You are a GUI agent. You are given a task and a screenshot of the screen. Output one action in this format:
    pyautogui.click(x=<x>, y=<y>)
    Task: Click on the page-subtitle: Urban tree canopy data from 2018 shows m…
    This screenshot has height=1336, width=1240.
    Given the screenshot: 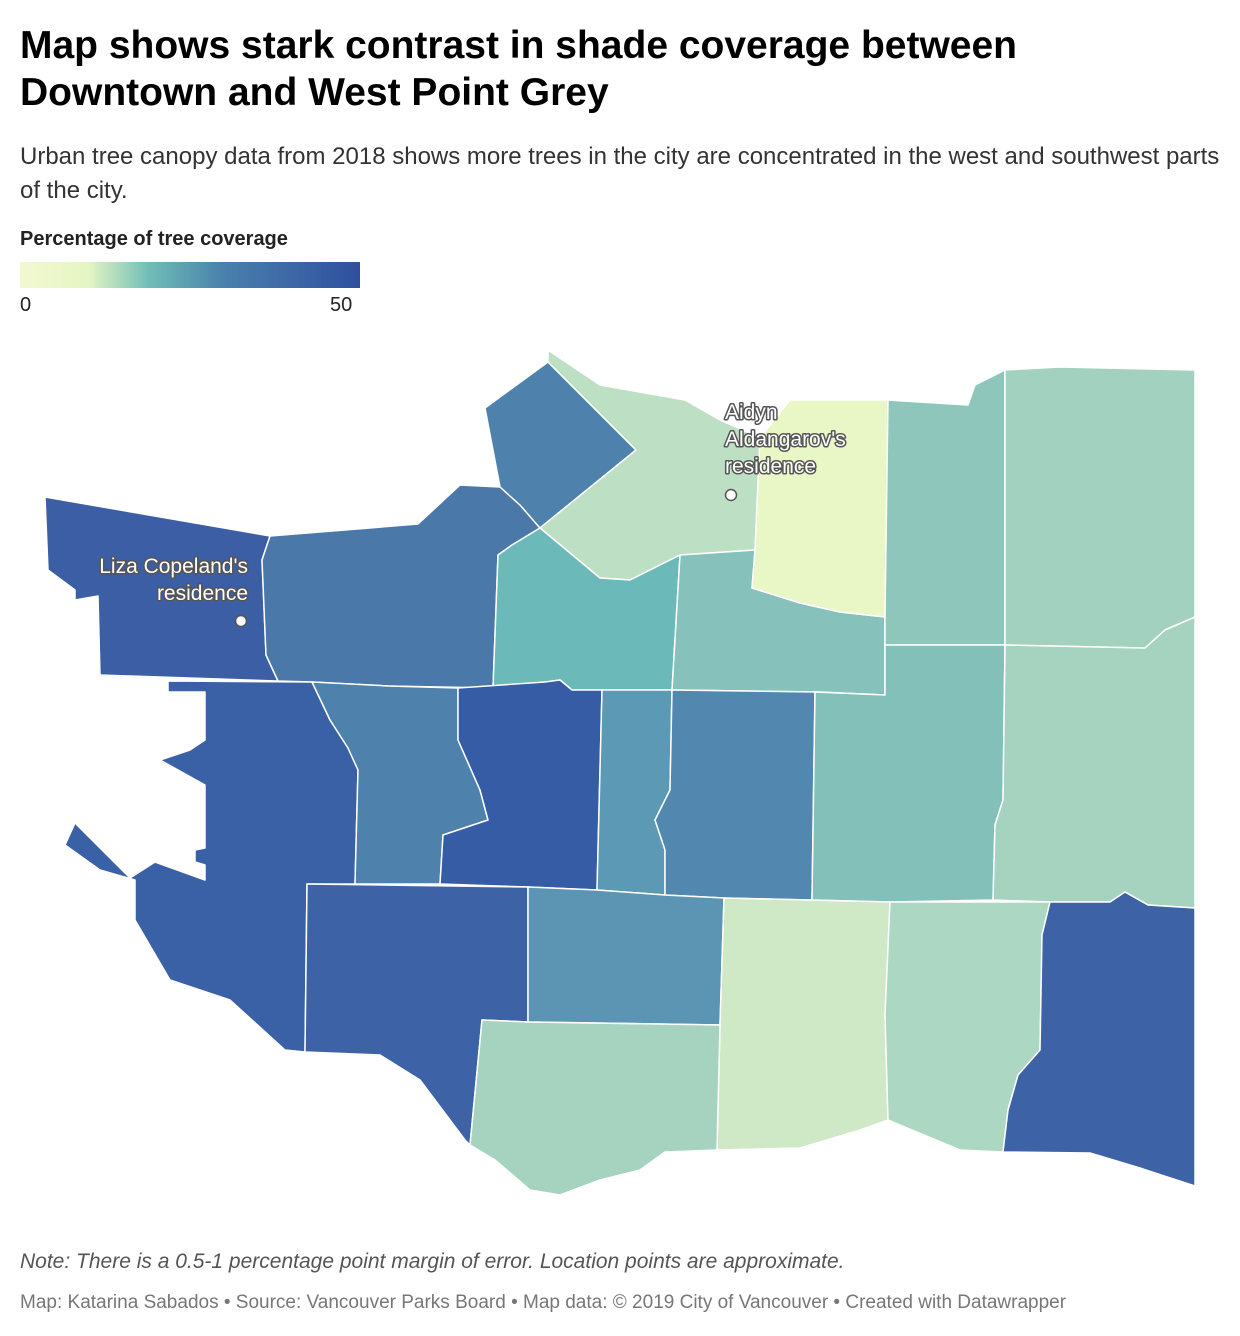 What is the action you would take?
    pyautogui.click(x=620, y=173)
    